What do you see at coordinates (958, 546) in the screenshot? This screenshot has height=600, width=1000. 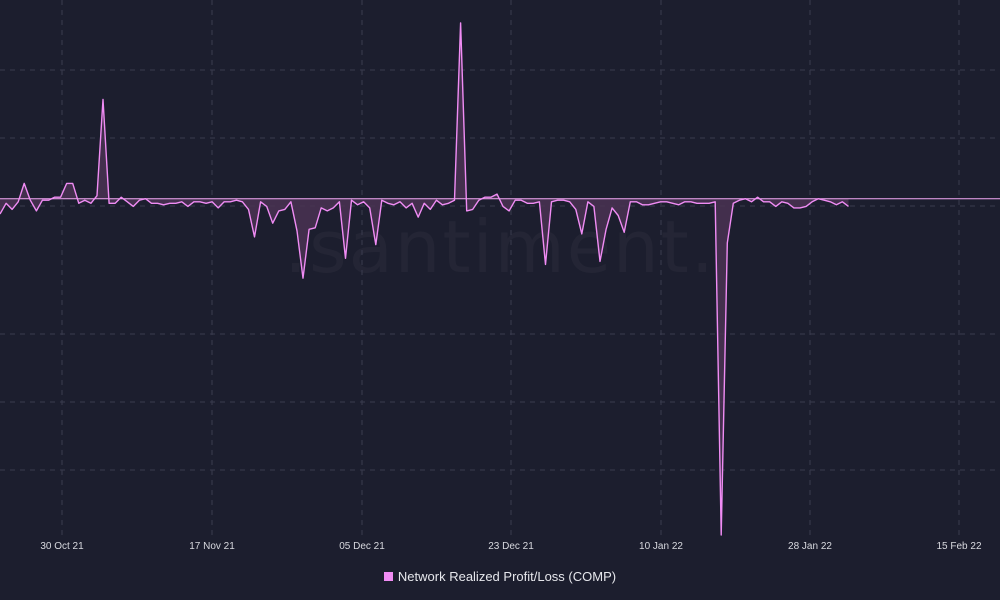 I see `x-tick-label-6: 15 Feb 22` at bounding box center [958, 546].